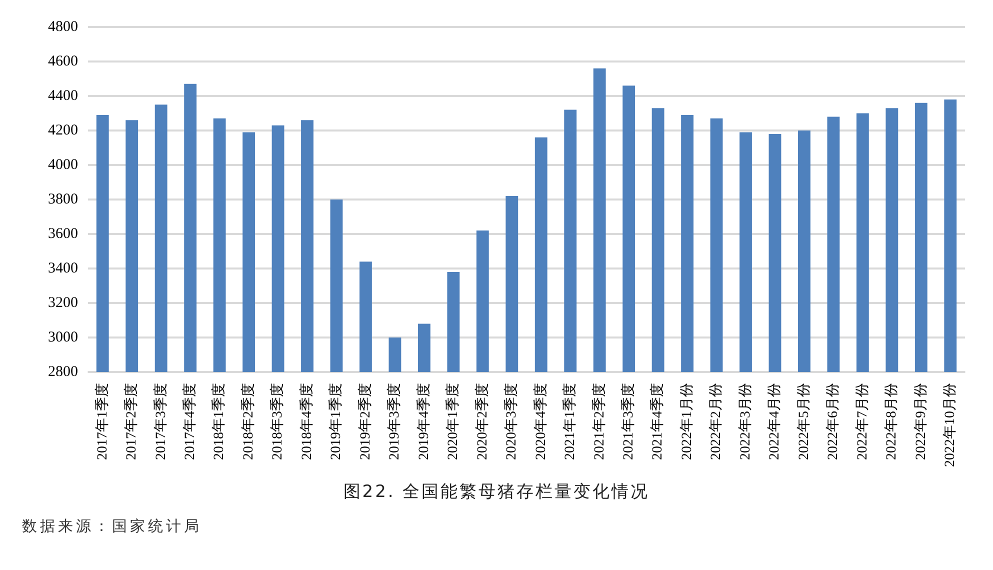 The height and width of the screenshot is (570, 993). I want to click on x-tick-label: 2022年8月份, so click(892, 421).